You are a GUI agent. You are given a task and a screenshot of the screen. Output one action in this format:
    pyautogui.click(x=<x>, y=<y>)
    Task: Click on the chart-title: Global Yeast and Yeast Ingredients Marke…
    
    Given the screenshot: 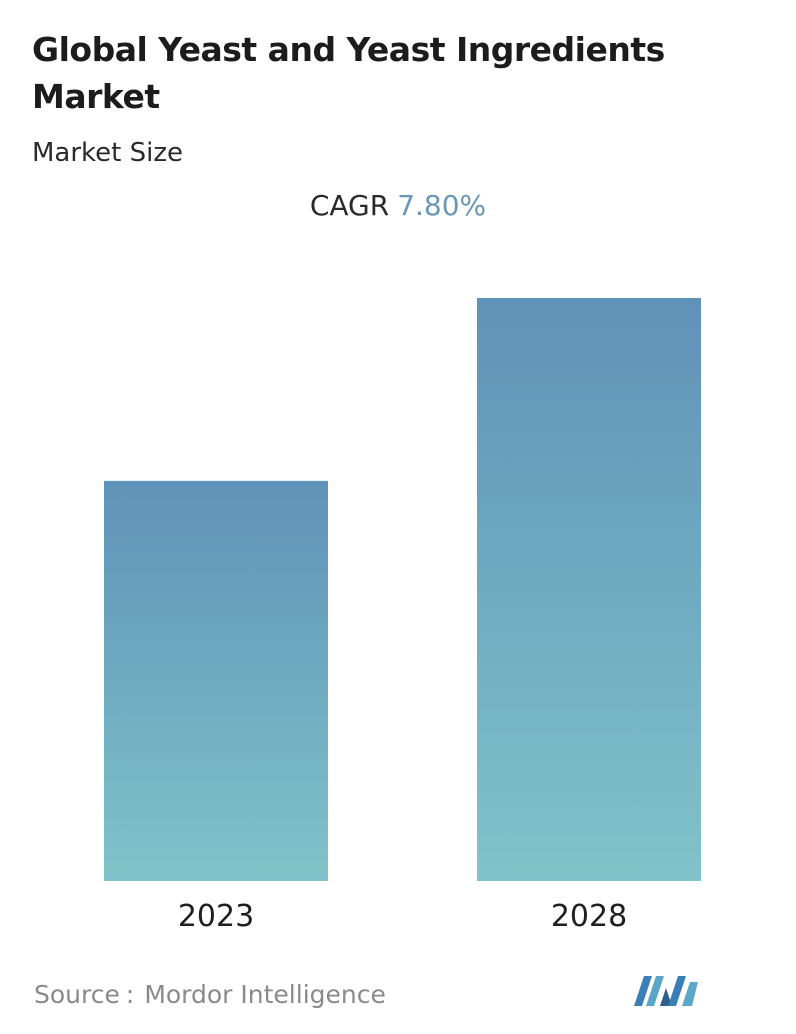 What is the action you would take?
    pyautogui.click(x=348, y=73)
    